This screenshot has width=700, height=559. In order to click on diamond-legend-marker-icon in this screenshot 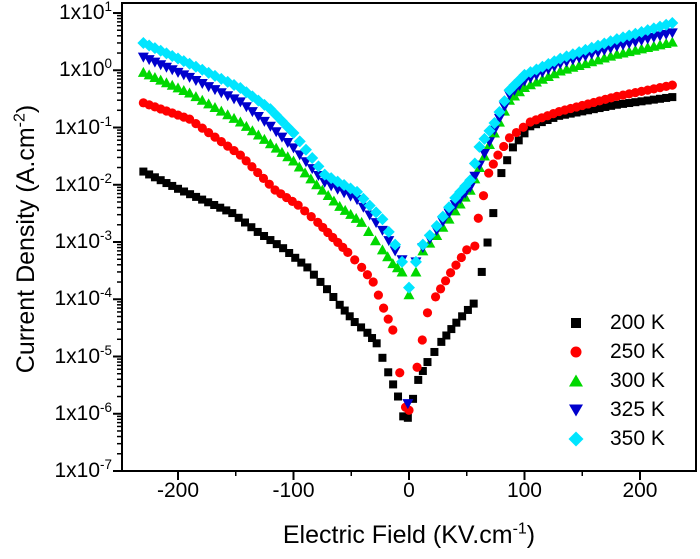, I will do `click(576, 438)`.